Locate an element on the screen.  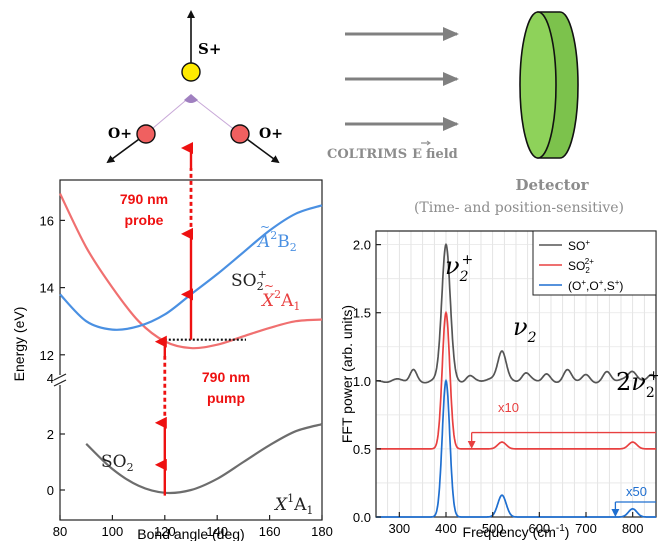
legend-so2-2plus: SO22+ is located at coordinates (581, 266).